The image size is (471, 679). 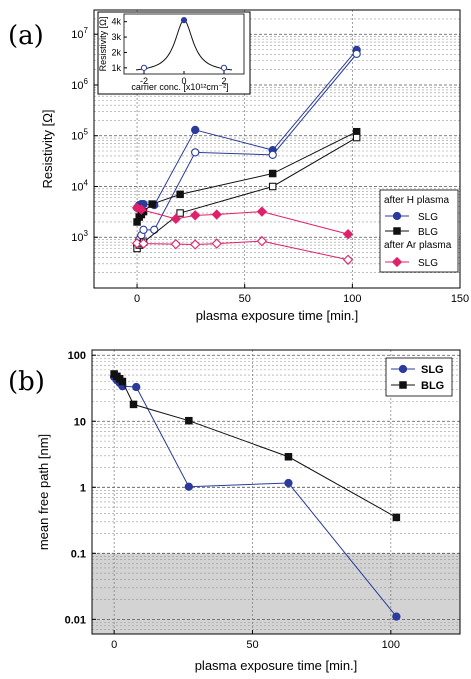 I want to click on panel-a-y-axis-title: Resistivity [Ω], so click(x=47, y=148).